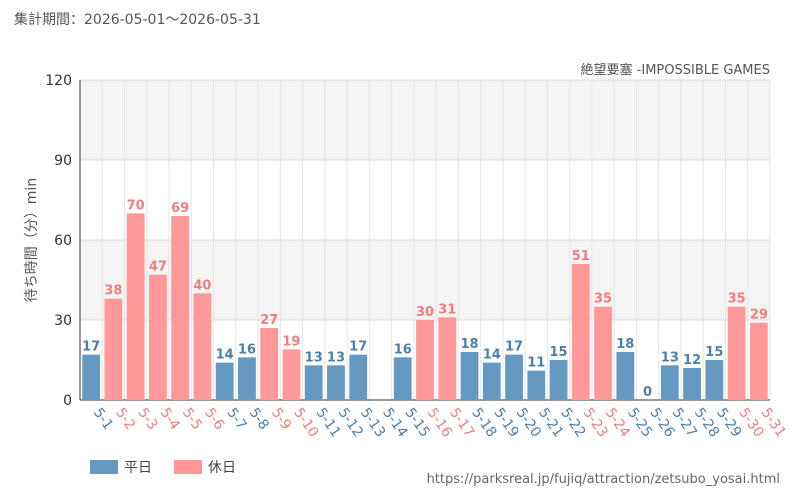  What do you see at coordinates (447, 309) in the screenshot?
I see `bar-value-label: 31` at bounding box center [447, 309].